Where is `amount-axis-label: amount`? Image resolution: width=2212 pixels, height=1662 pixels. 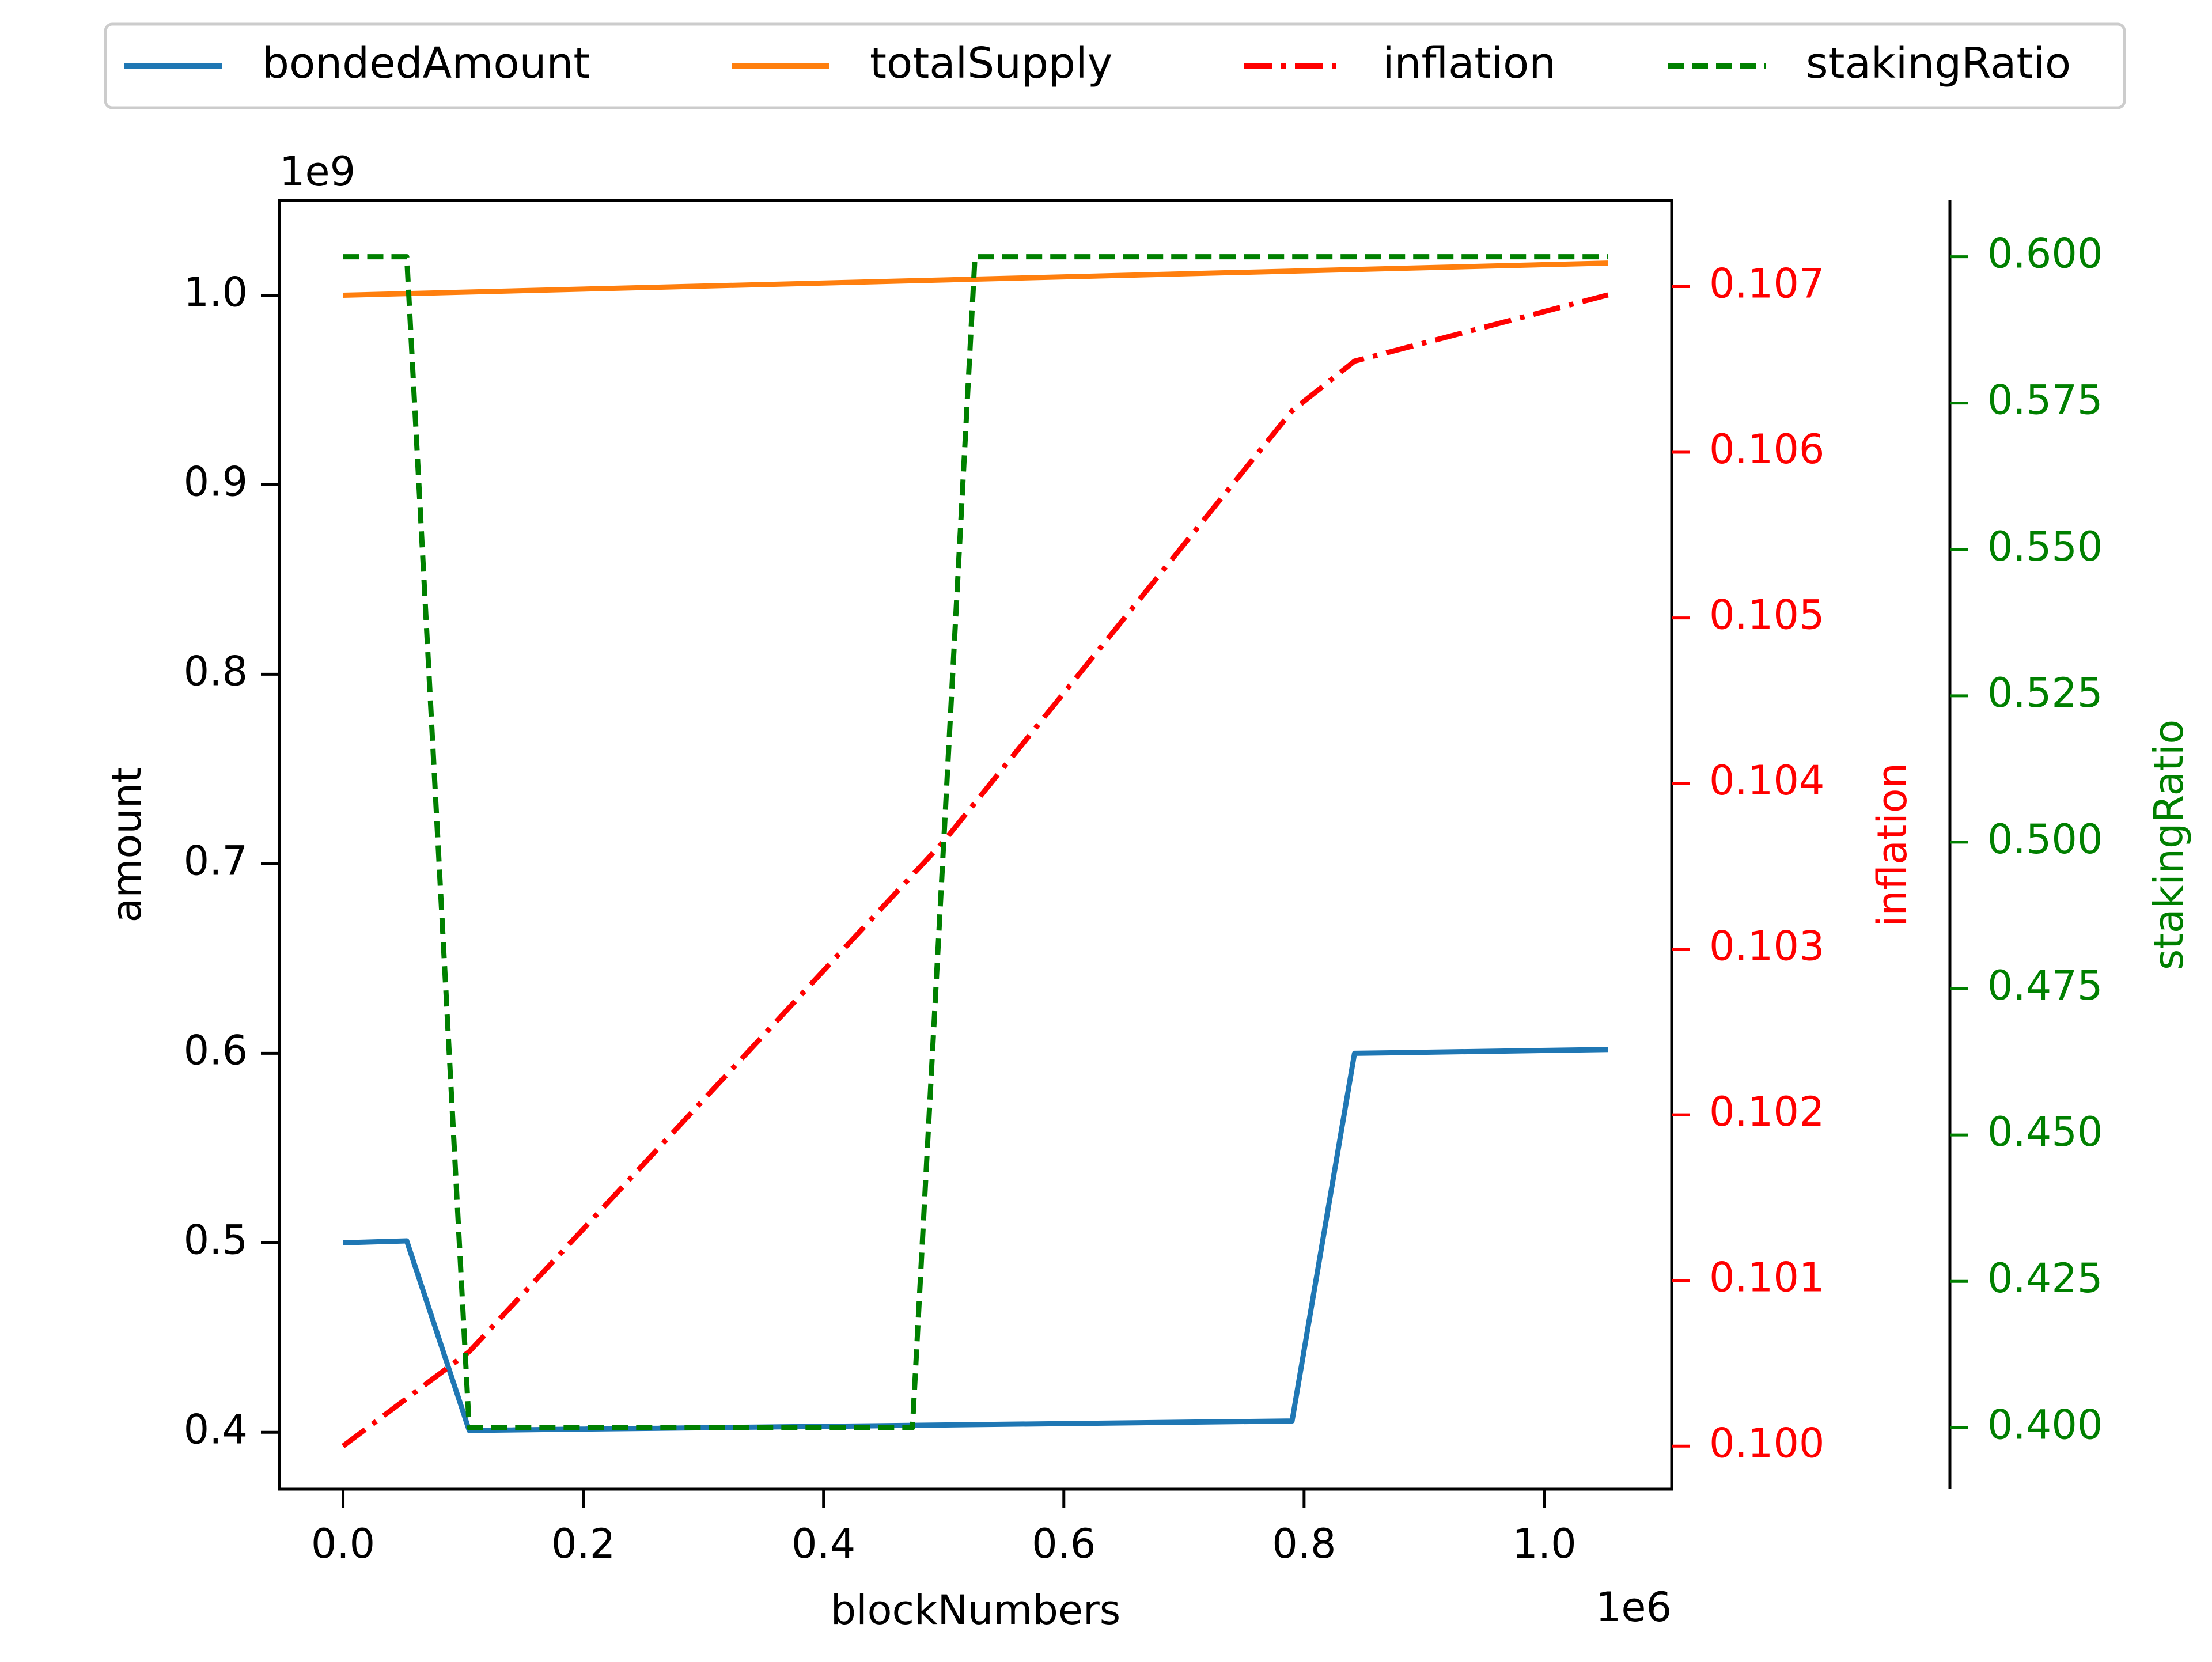
amount-axis-label: amount is located at coordinates (126, 845).